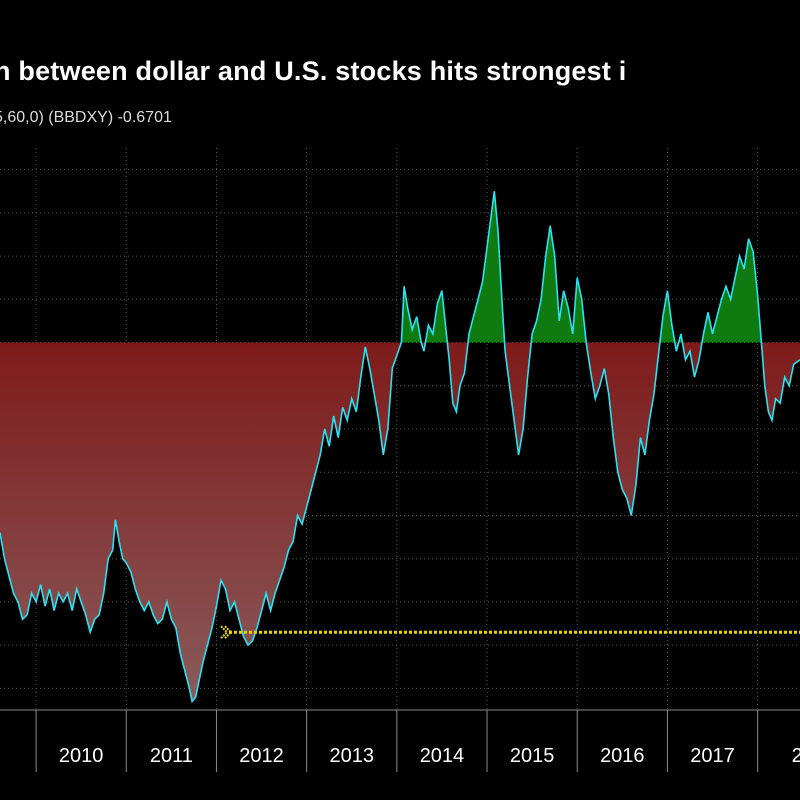 The height and width of the screenshot is (800, 800). Describe the element at coordinates (532, 756) in the screenshot. I see `x-tick-label: 2015` at that location.